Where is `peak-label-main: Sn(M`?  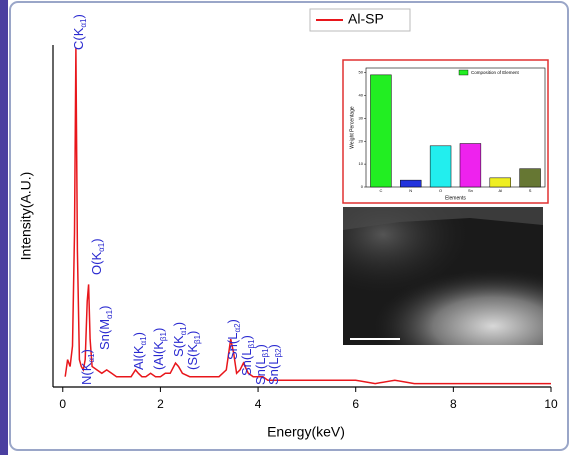 peak-label-main: Sn(M is located at coordinates (104, 334).